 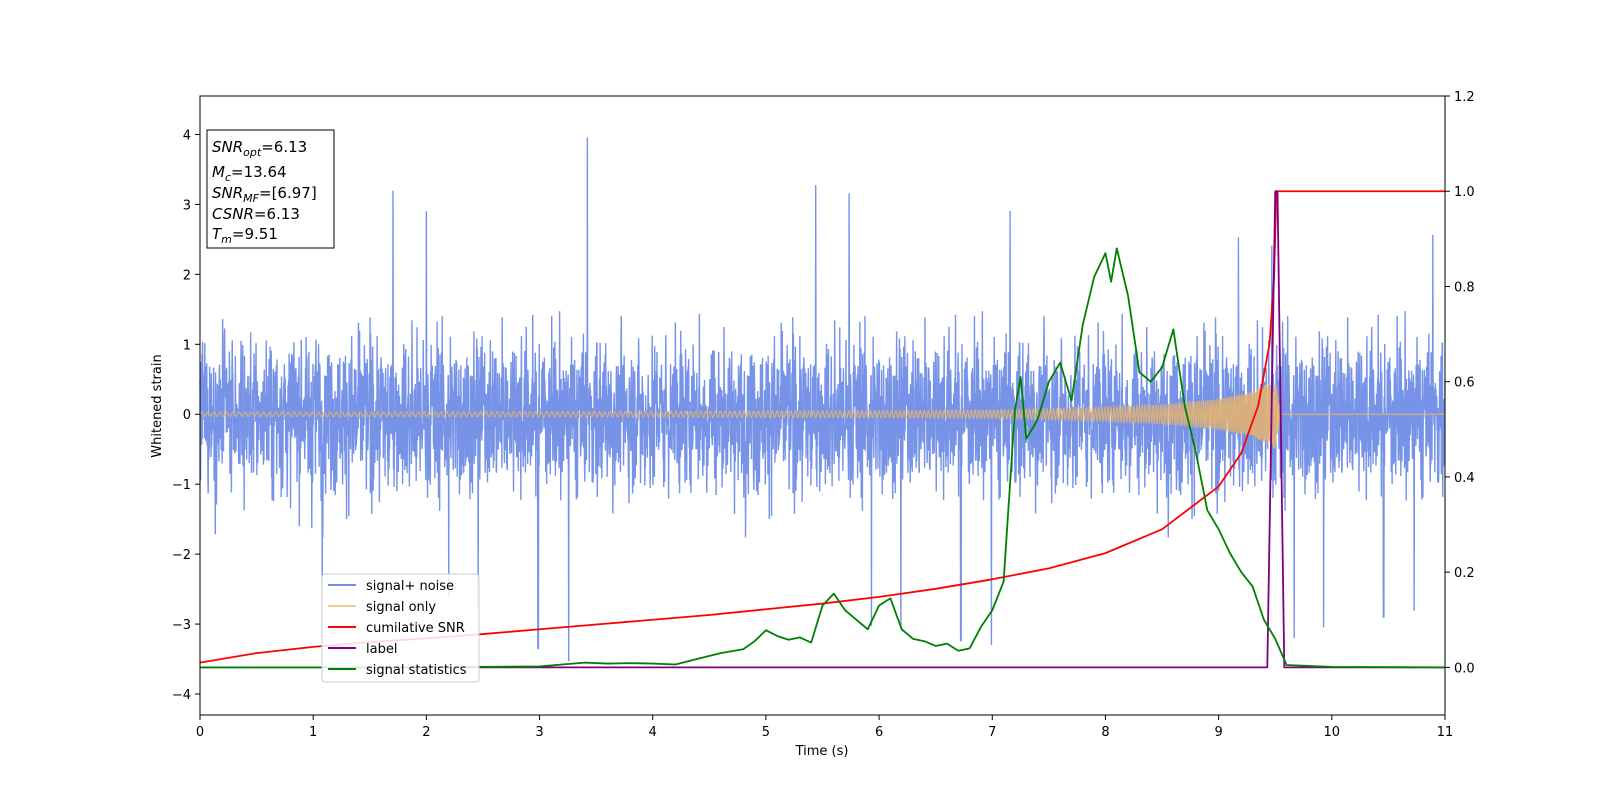 I want to click on annotation-line: SNRMF=[6.97], so click(x=264, y=194).